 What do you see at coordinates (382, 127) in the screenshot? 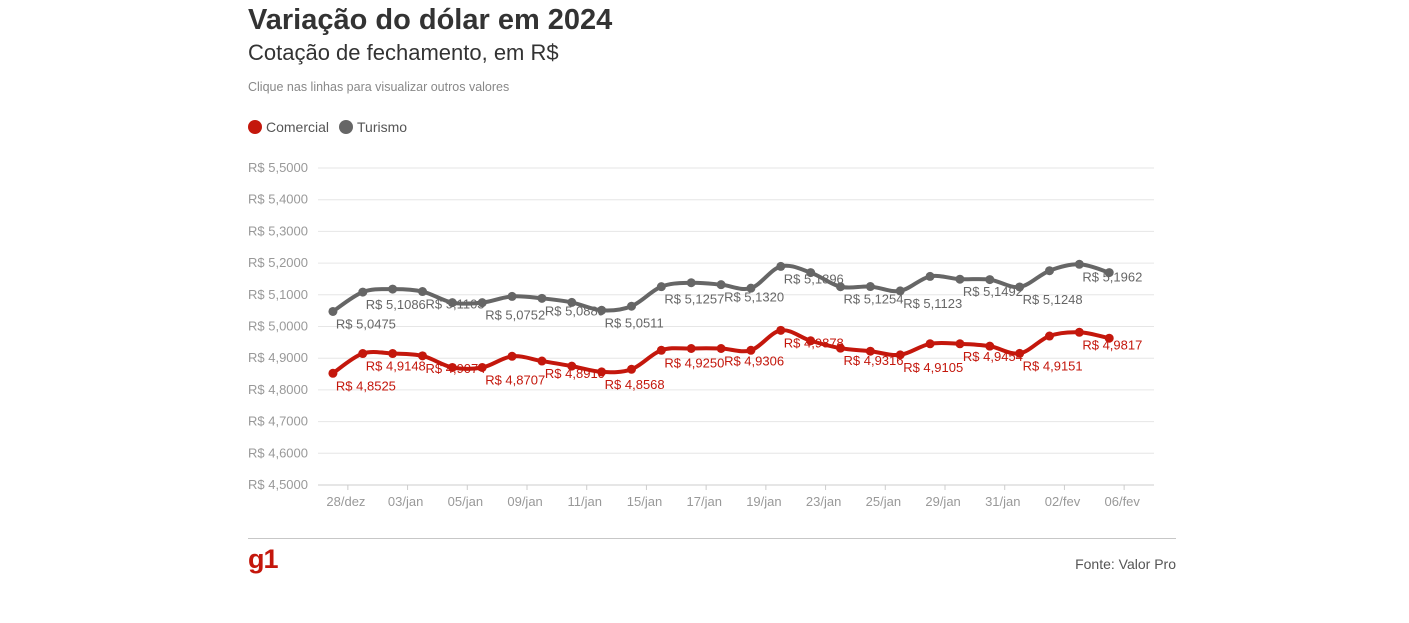
I see `legend-label-turismo: Turismo` at bounding box center [382, 127].